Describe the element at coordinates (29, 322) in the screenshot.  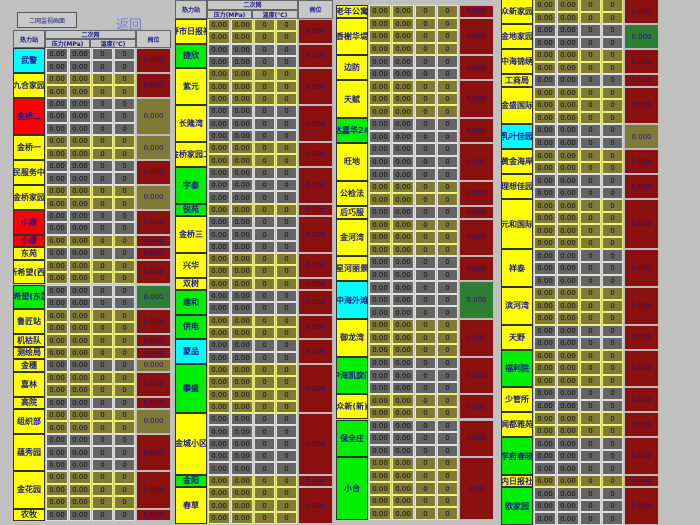
I see `station-name: 鲁匠站` at that location.